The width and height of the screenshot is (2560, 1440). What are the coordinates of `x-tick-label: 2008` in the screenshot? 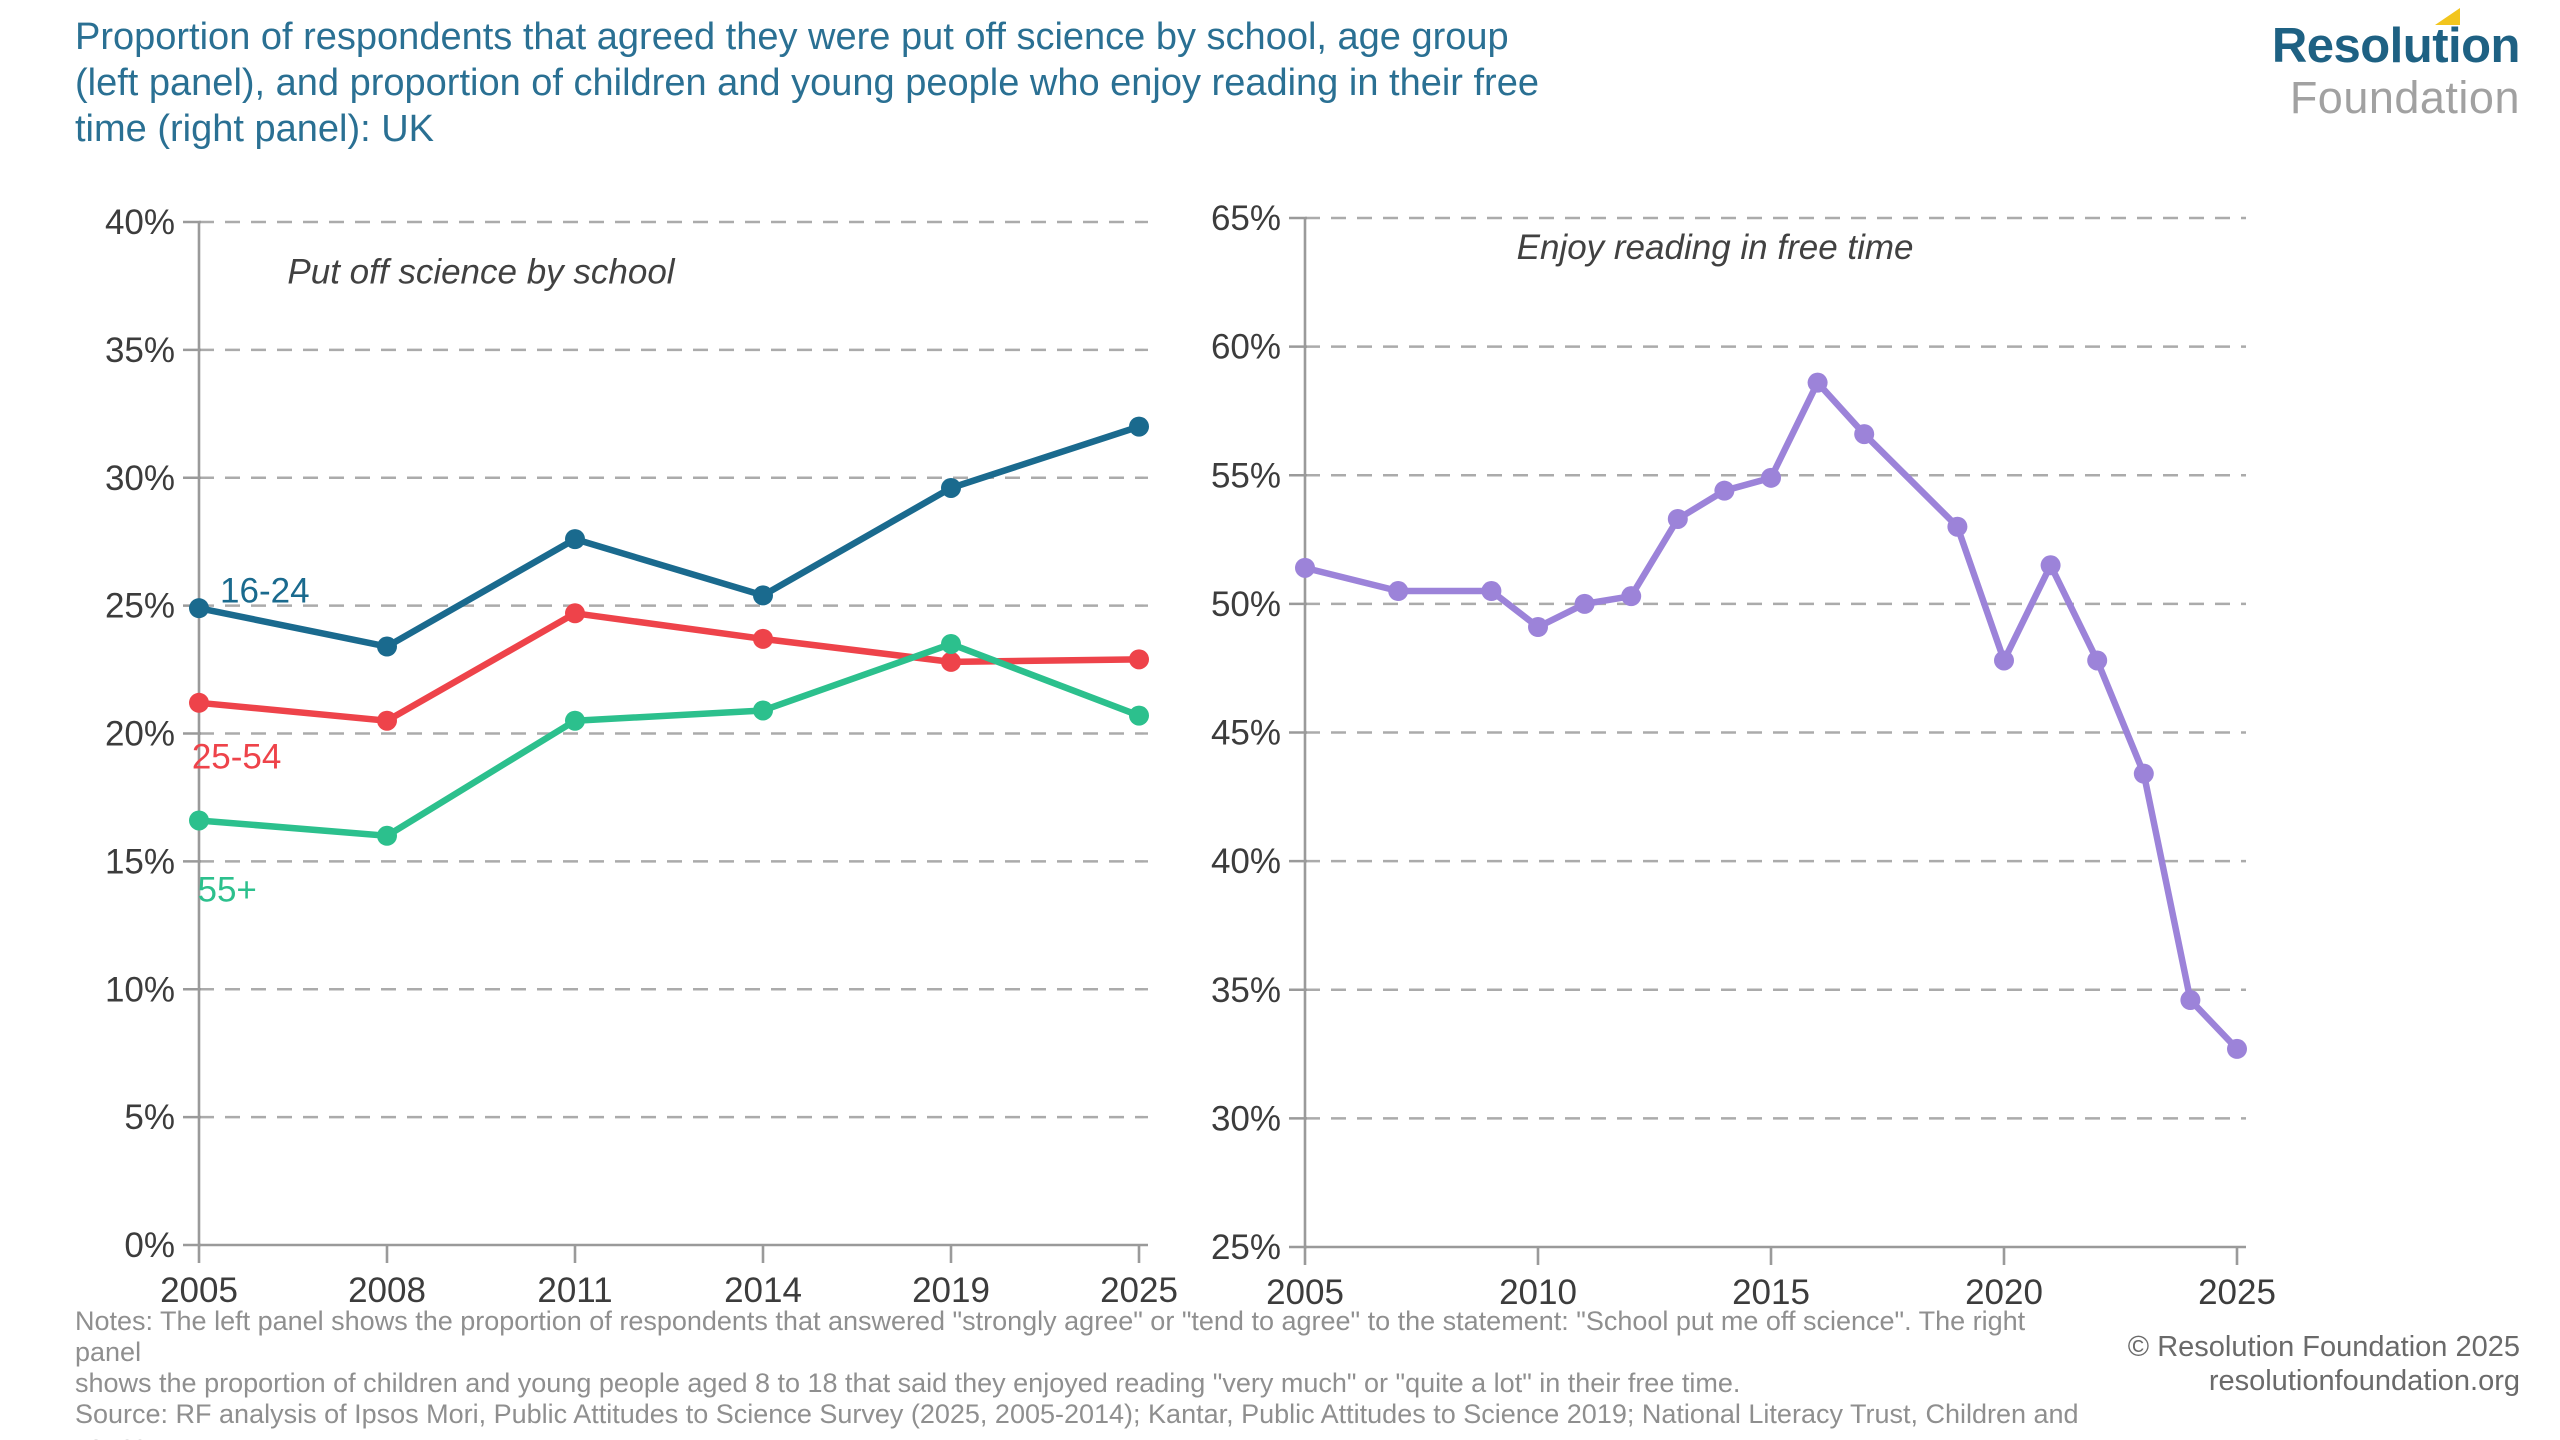 It's located at (387, 1290).